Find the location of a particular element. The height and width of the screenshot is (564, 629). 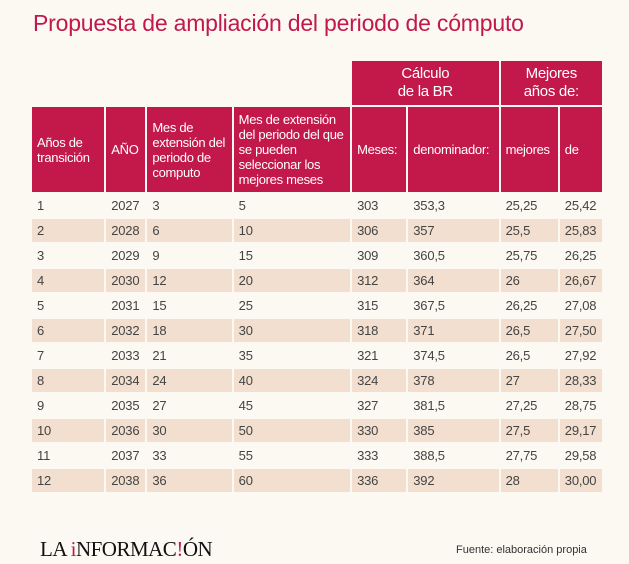

table-cell: 333 is located at coordinates (379, 455).